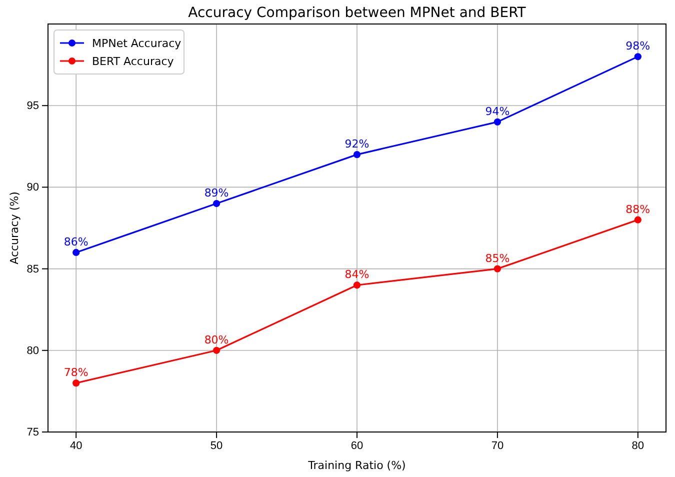 The height and width of the screenshot is (477, 675). Describe the element at coordinates (357, 275) in the screenshot. I see `data-label: 84%` at that location.